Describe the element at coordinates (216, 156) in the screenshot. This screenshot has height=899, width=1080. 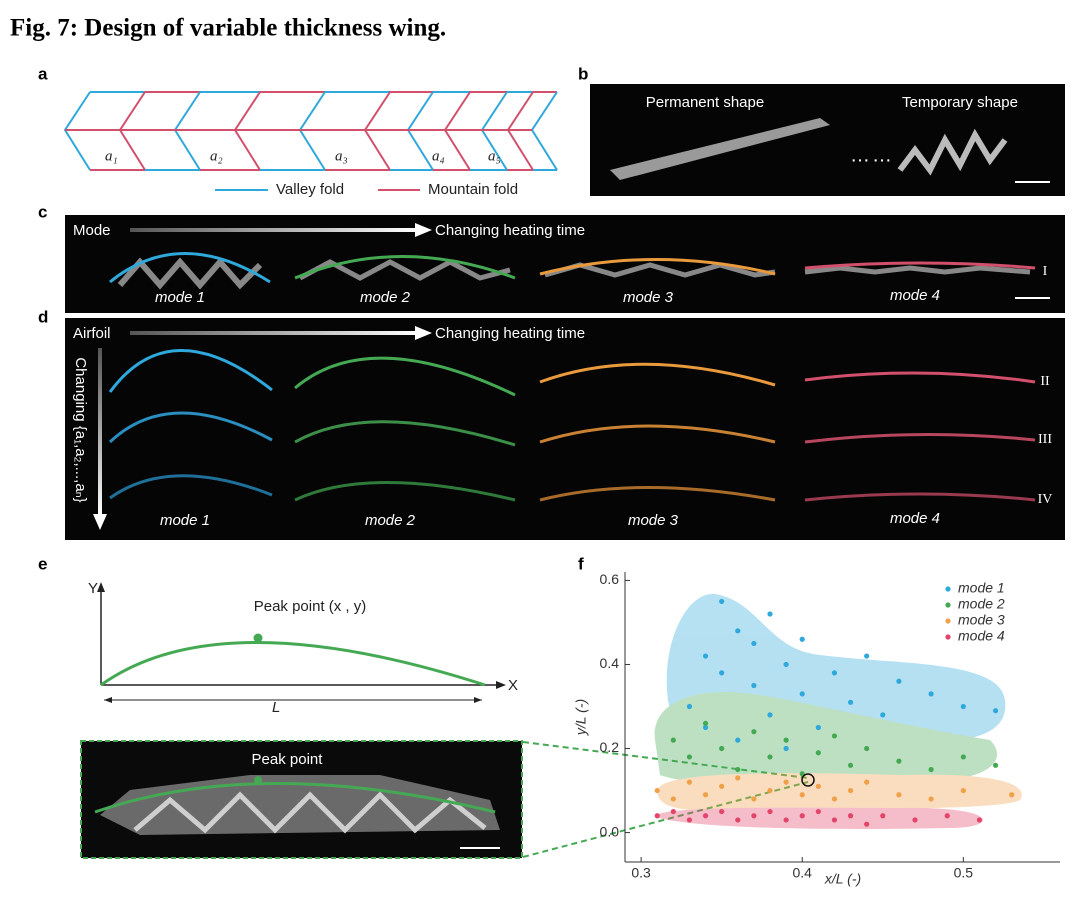
I see `segment-label: a₂` at that location.